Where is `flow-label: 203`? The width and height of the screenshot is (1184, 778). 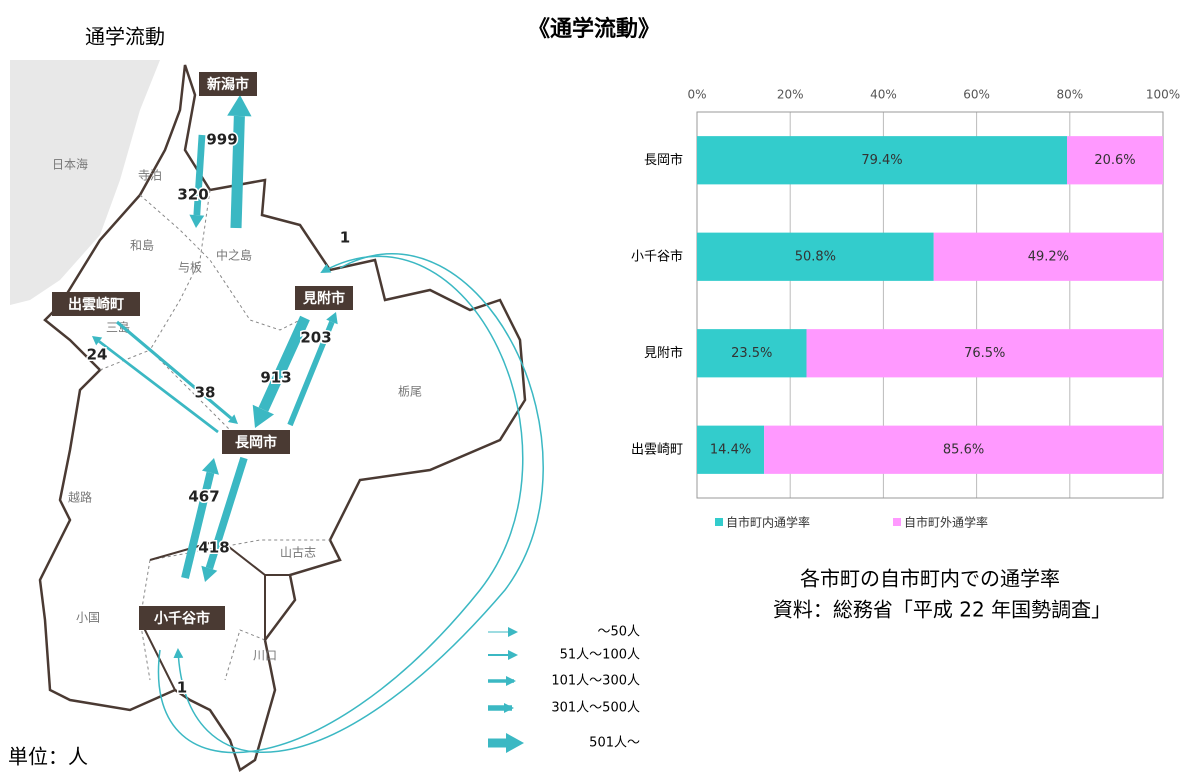 flow-label: 203 is located at coordinates (315, 338).